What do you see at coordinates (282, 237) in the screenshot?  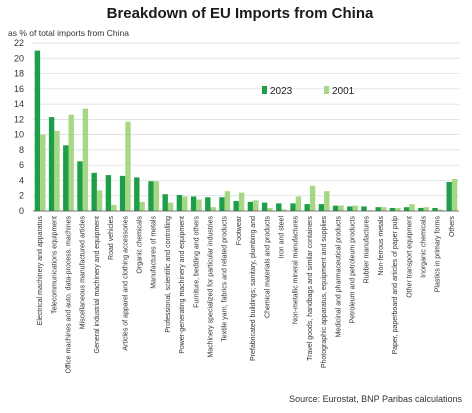 I see `x-tick-label-17: Iron and steel` at bounding box center [282, 237].